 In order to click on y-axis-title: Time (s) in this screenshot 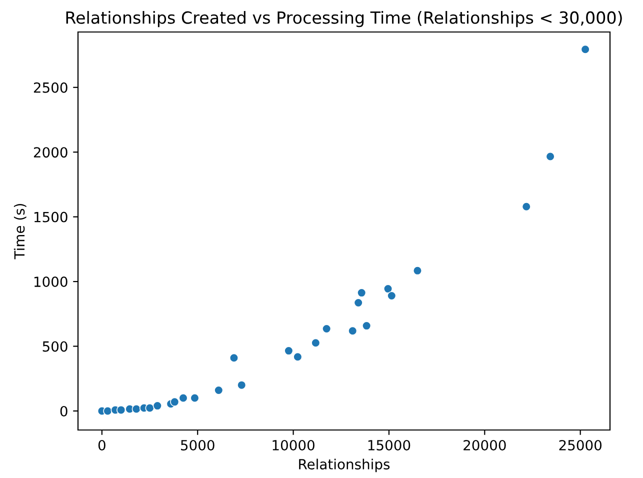, I will do `click(20, 232)`.